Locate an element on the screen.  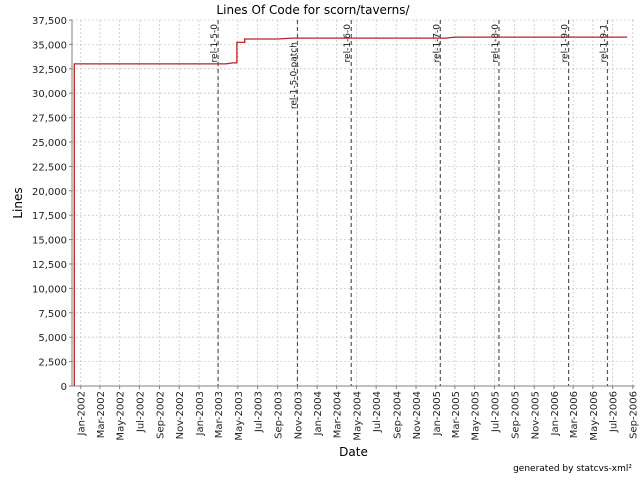
release-marker-label: rel-1-7-0 is located at coordinates (437, 43).